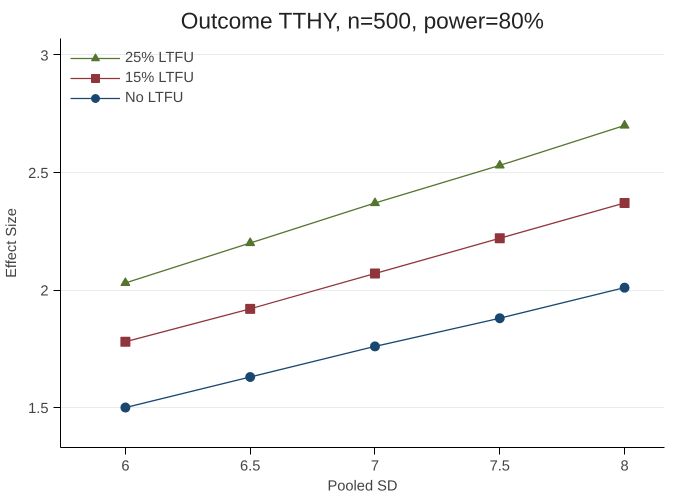  What do you see at coordinates (624, 466) in the screenshot?
I see `x-tick-label: 8` at bounding box center [624, 466].